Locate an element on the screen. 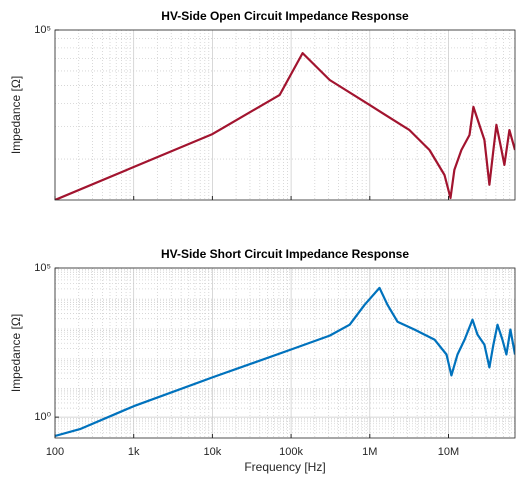  x-tick-label: 100 is located at coordinates (55, 452).